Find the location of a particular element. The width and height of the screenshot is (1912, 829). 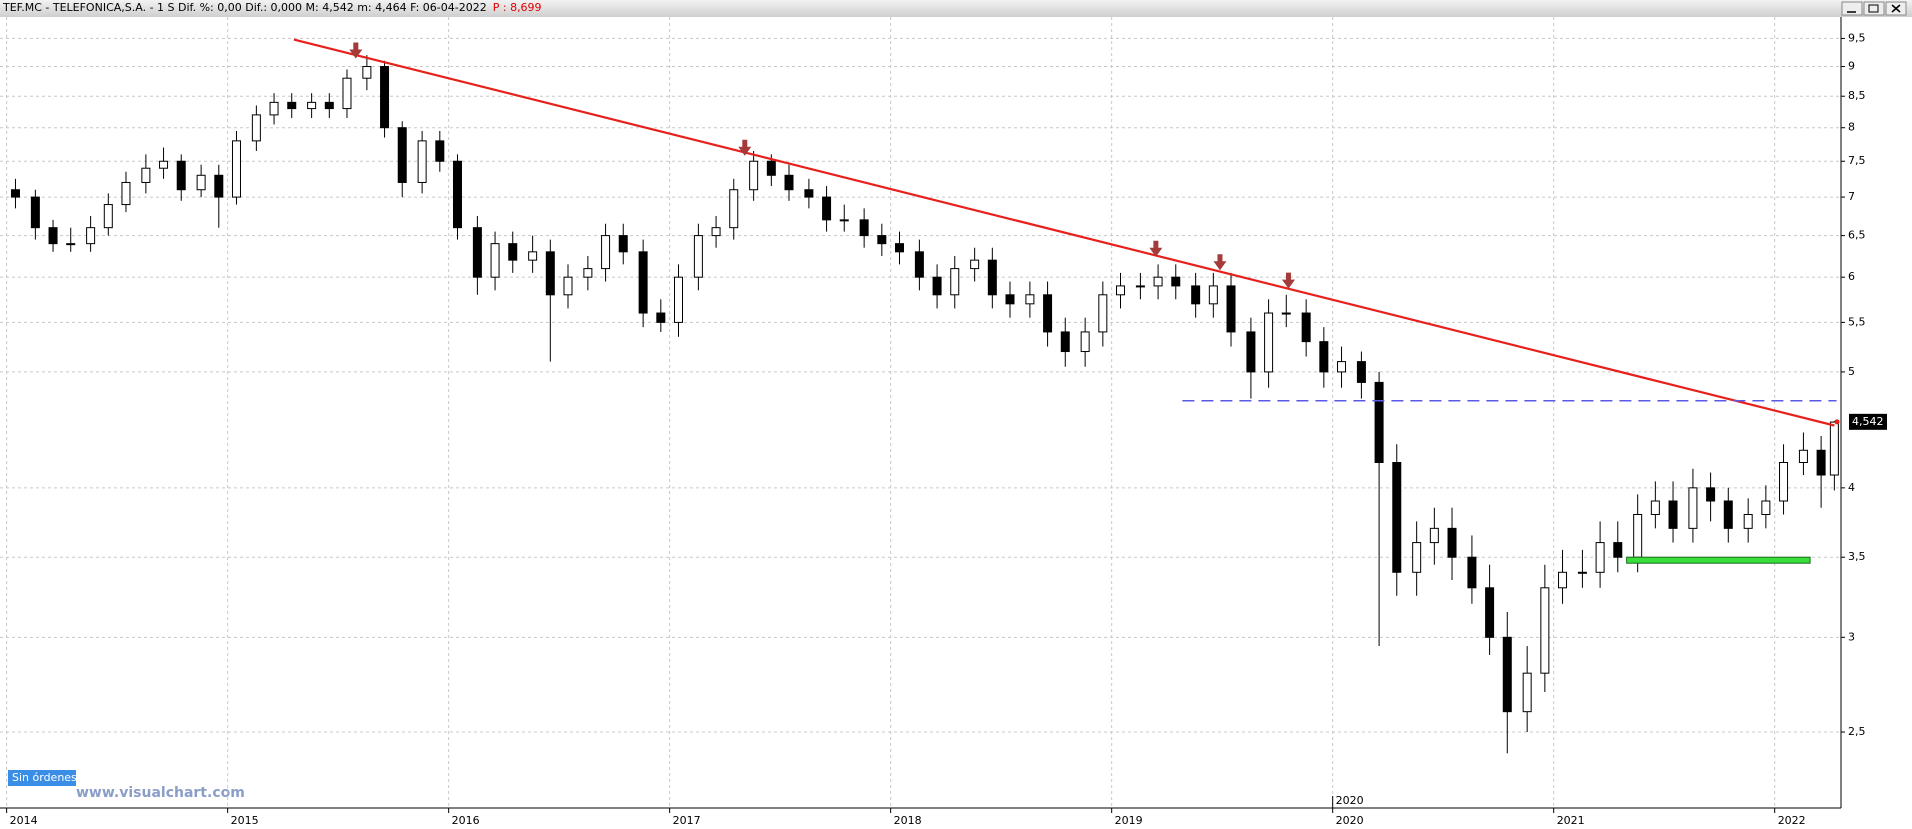

y-tick-label: 7 is located at coordinates (1851, 196).